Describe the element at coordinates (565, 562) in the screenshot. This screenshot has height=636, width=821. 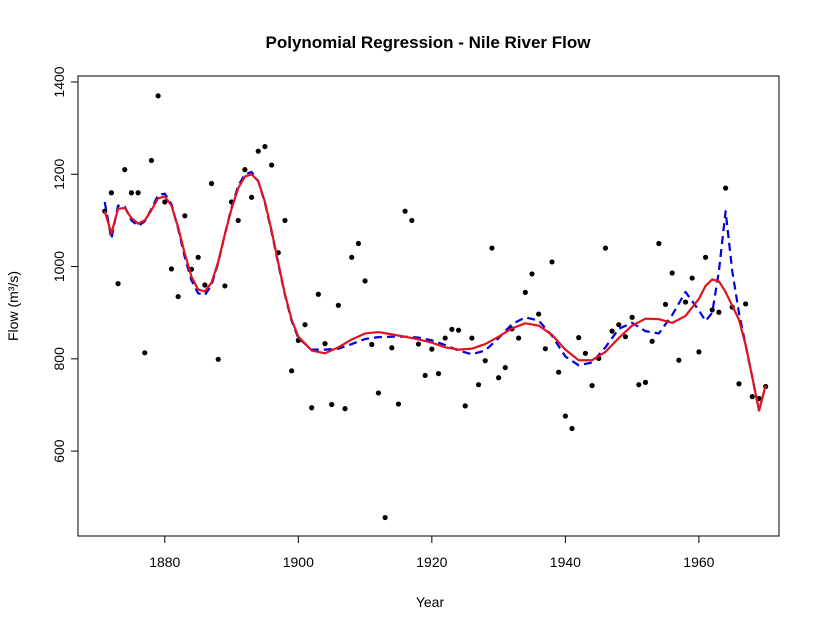
I see `x-tick-label: 1940` at that location.